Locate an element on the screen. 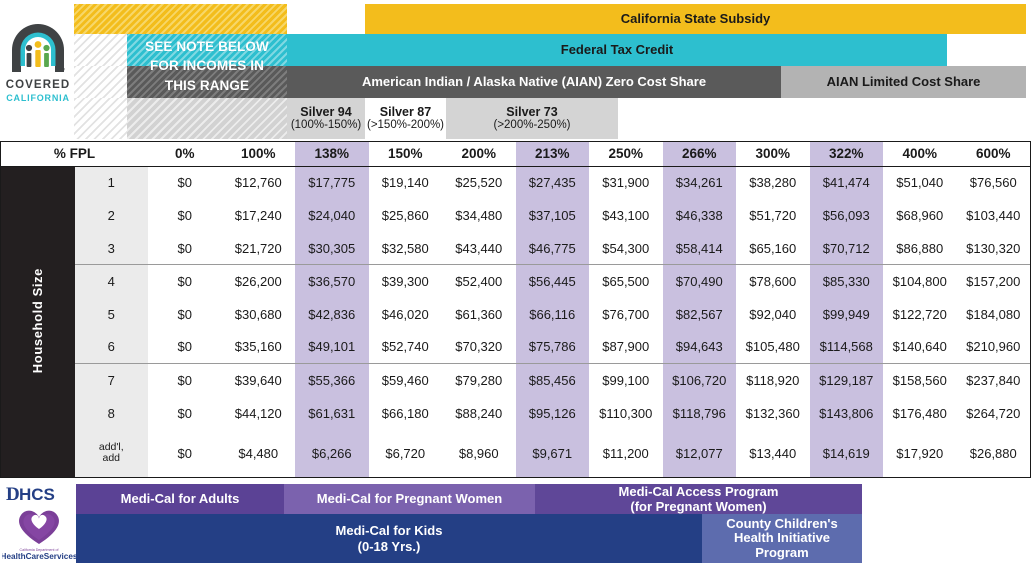  federal-tax-credit-label: Federal Tax Credit is located at coordinates (617, 49).